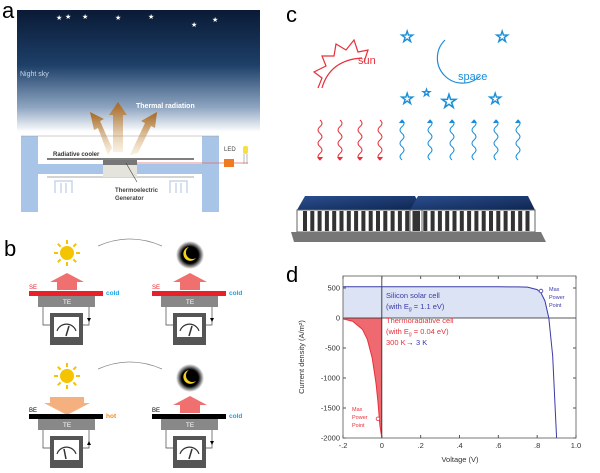  Describe the element at coordinates (430, 121) in the screenshot. I see `arrow-up-icon` at that location.